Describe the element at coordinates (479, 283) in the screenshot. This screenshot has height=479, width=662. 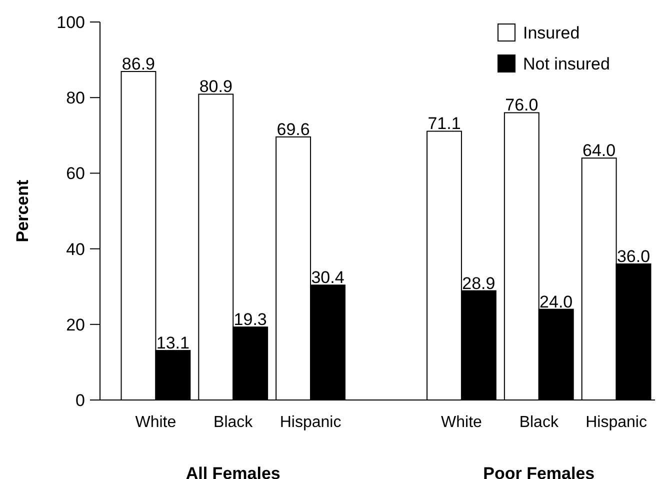
I see `data-label: 28.9` at that location.